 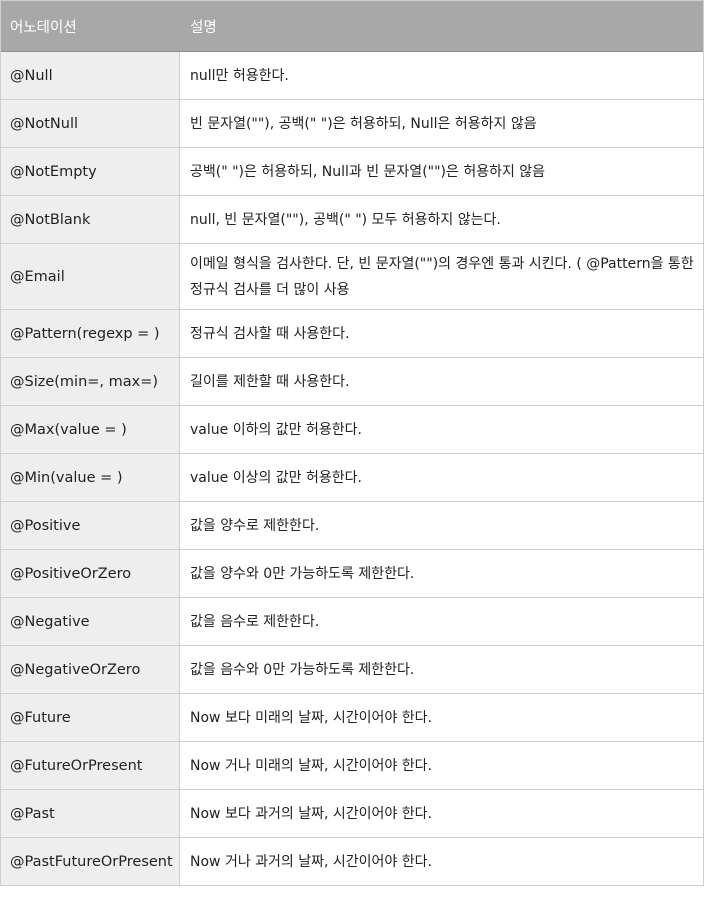 I want to click on description-cell: 공백(" ")은 허용하되, Null과 빈 문자열("")은 허용하지 않음, so click(x=442, y=171).